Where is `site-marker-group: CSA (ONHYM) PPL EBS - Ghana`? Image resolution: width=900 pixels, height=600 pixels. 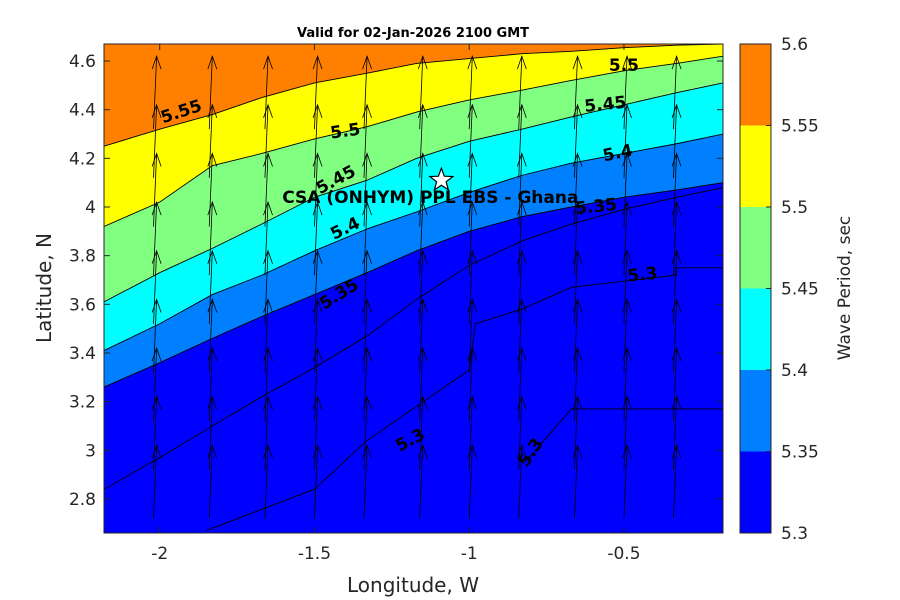 site-marker-group: CSA (ONHYM) PPL EBS - Ghana is located at coordinates (430, 187).